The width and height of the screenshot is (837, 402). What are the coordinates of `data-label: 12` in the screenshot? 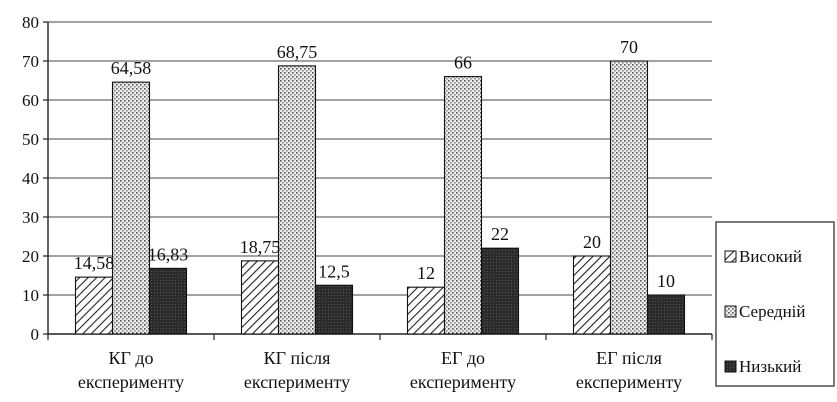 It's located at (426, 273).